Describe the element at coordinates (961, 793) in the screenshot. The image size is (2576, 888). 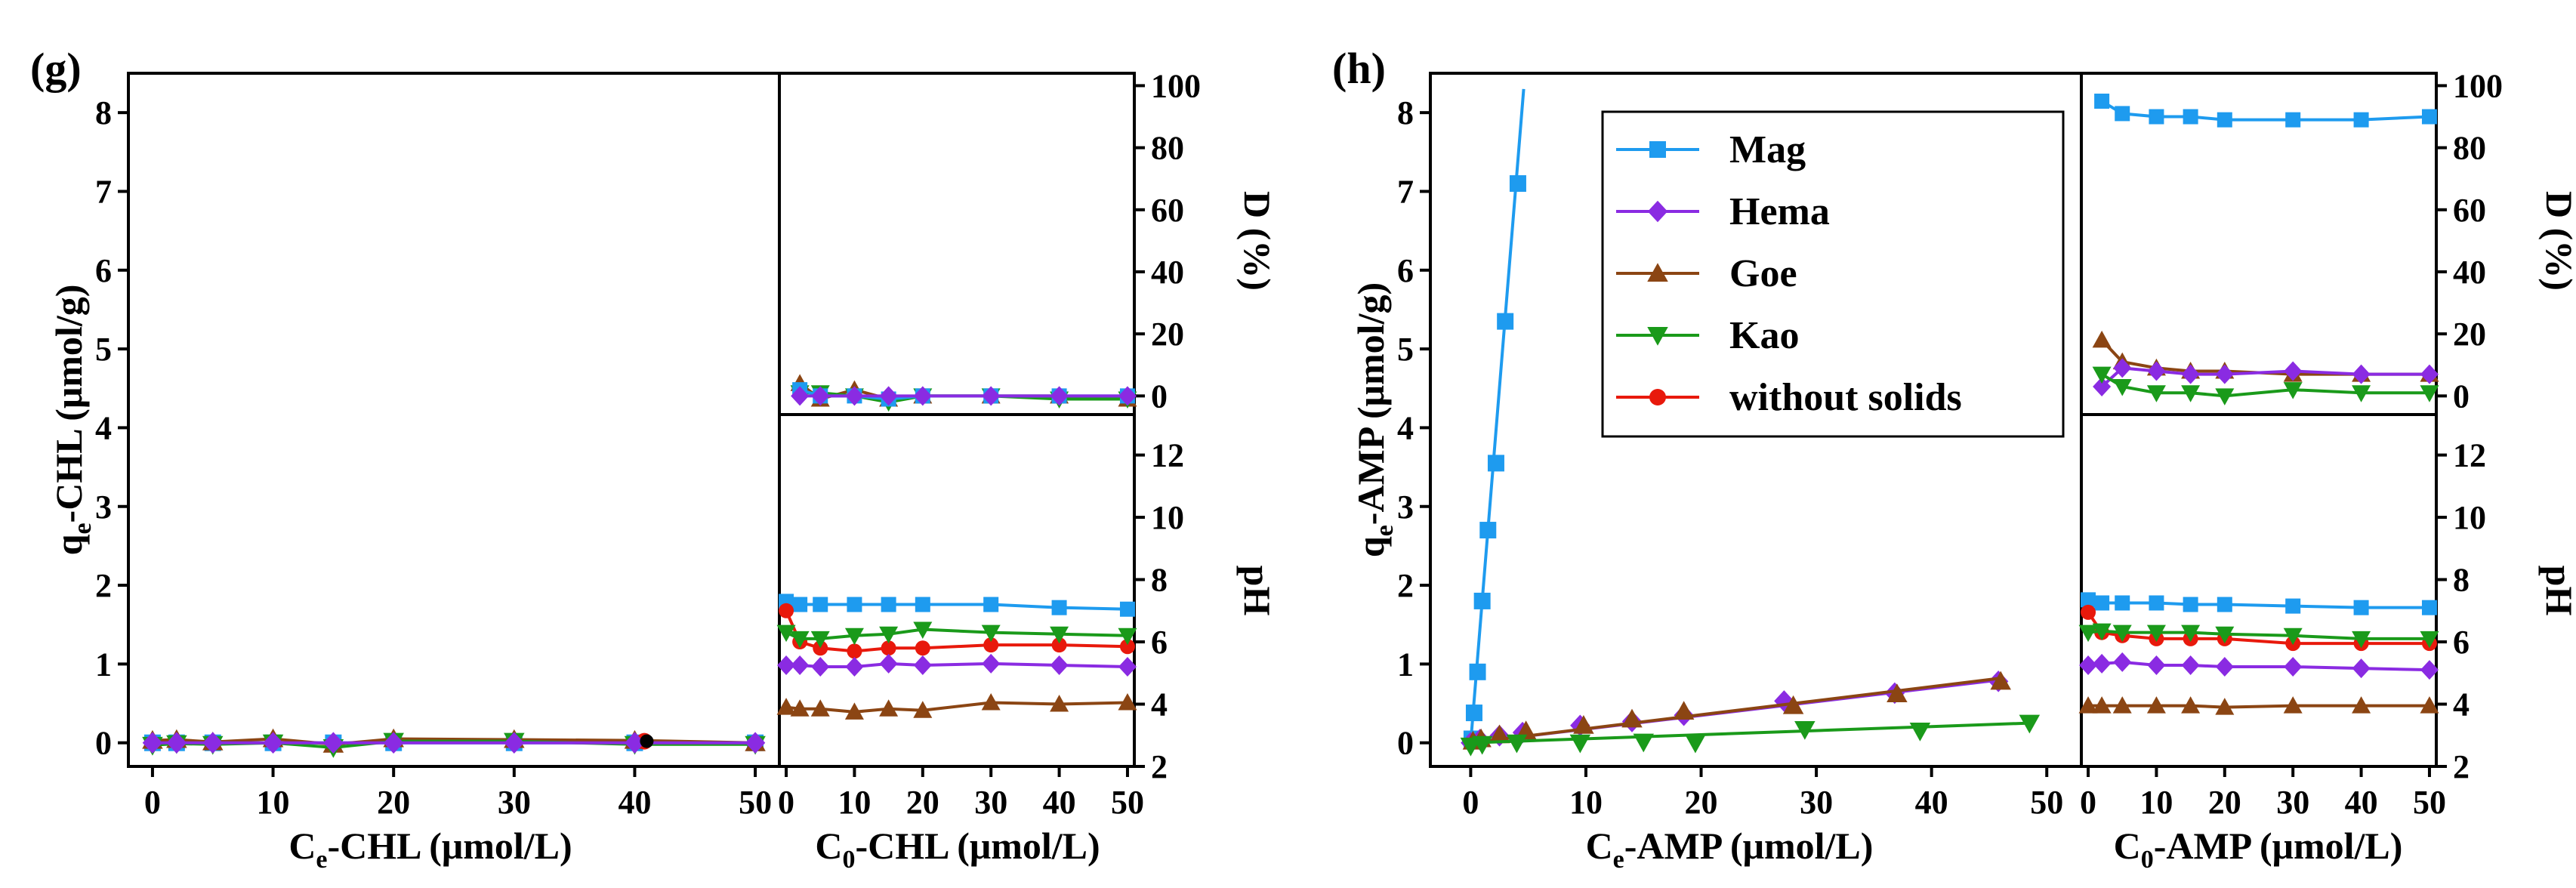
I see `bottom-x-ticks-g: 0 10 20 30 40 50` at that location.